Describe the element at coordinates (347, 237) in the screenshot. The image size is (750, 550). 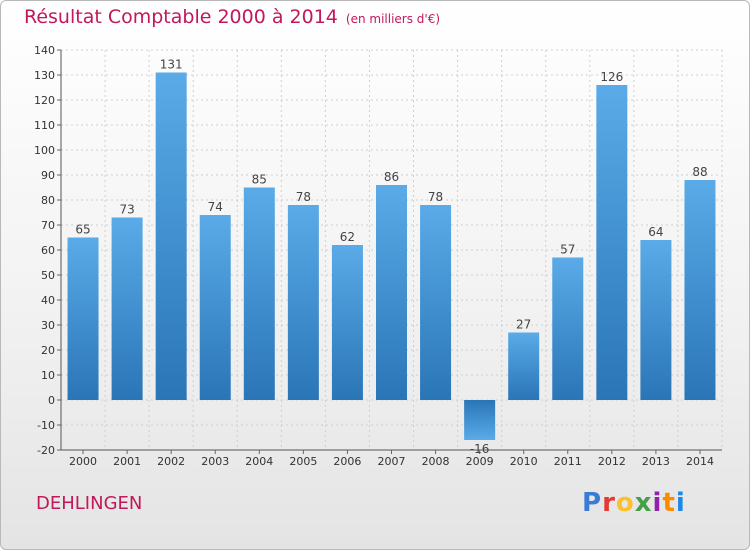
I see `bar-value-label: 62` at that location.